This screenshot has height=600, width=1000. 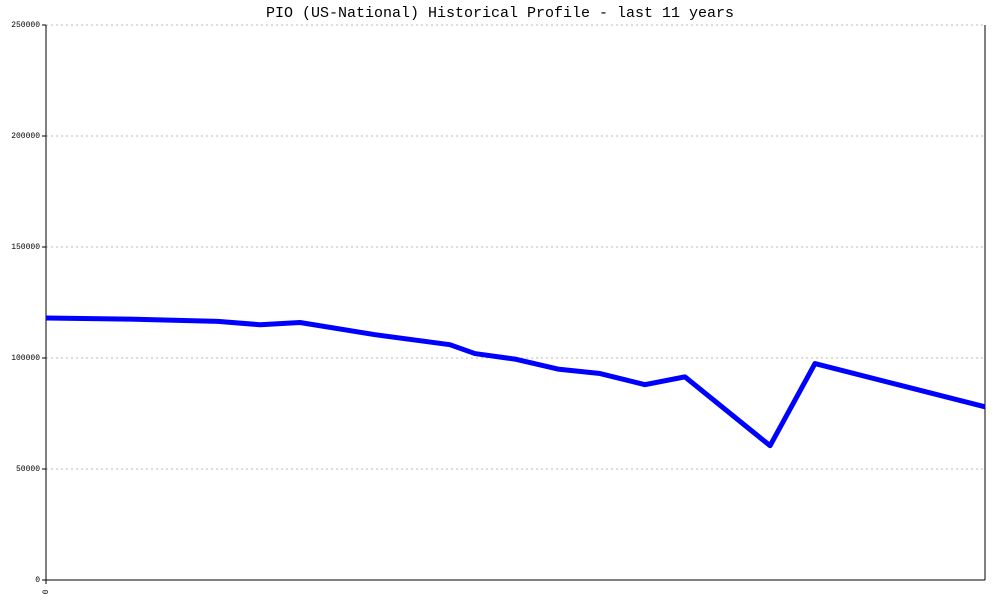 What do you see at coordinates (25, 358) in the screenshot?
I see `y-tick-label: 100000` at bounding box center [25, 358].